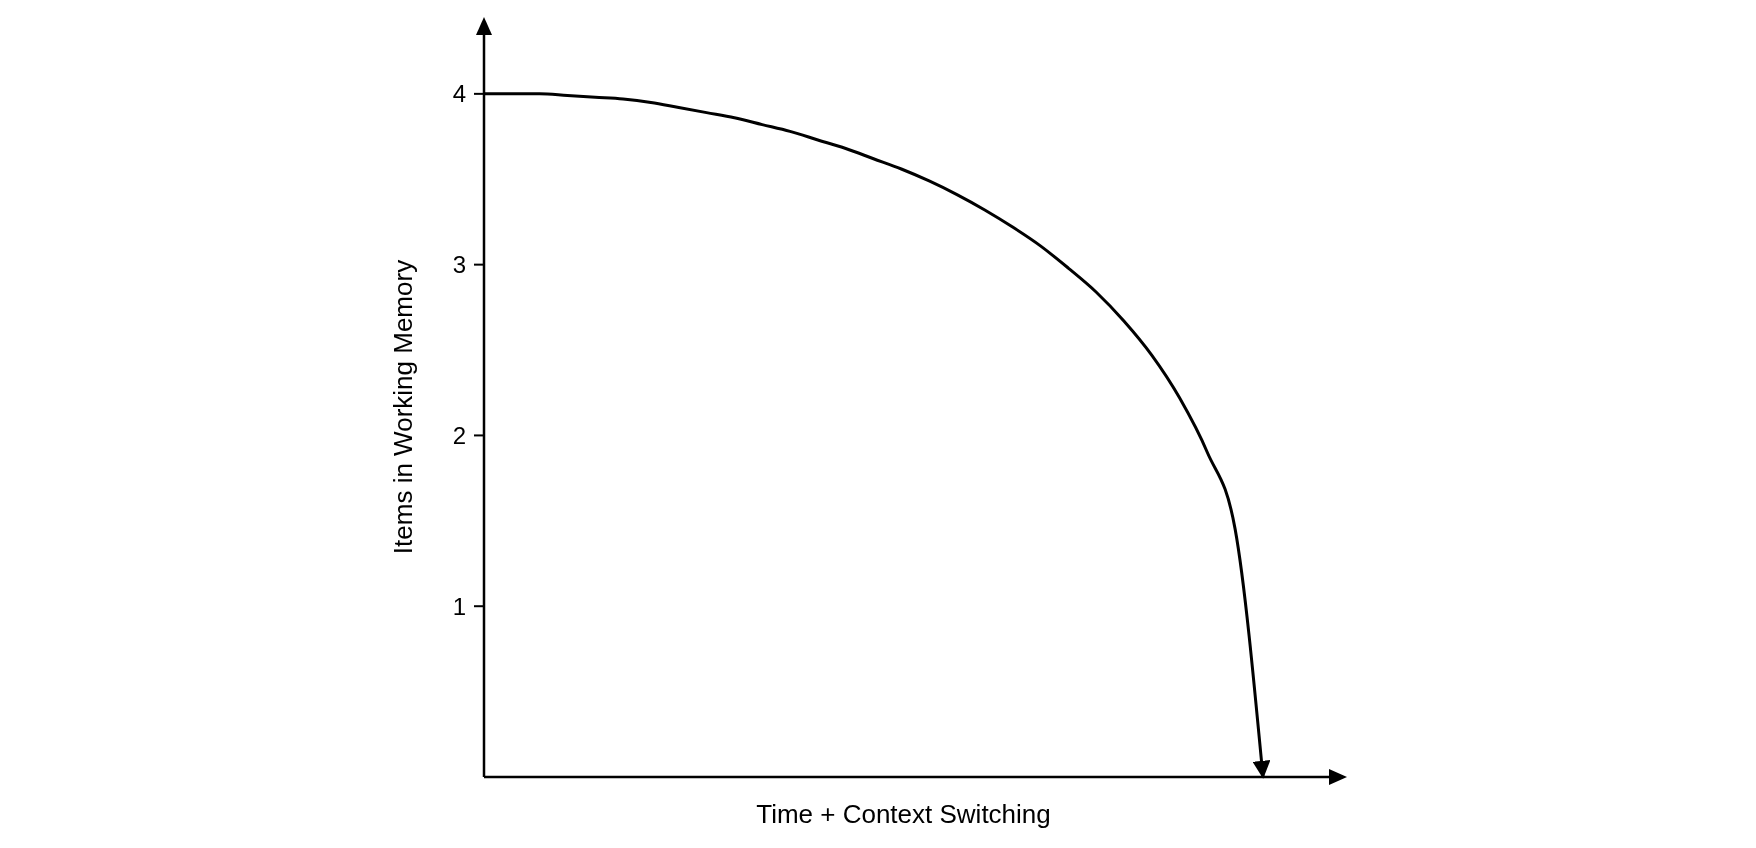 Image resolution: width=1756 pixels, height=848 pixels. Describe the element at coordinates (459, 435) in the screenshot. I see `y-tick-label: 2` at that location.